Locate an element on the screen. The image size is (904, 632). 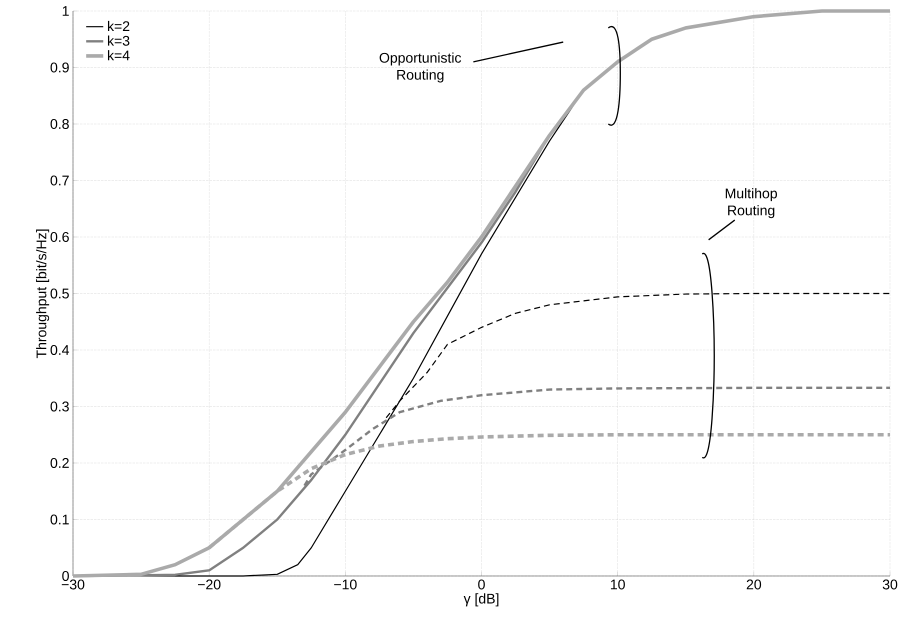
y-tick-label: 1 is located at coordinates (65, 11).